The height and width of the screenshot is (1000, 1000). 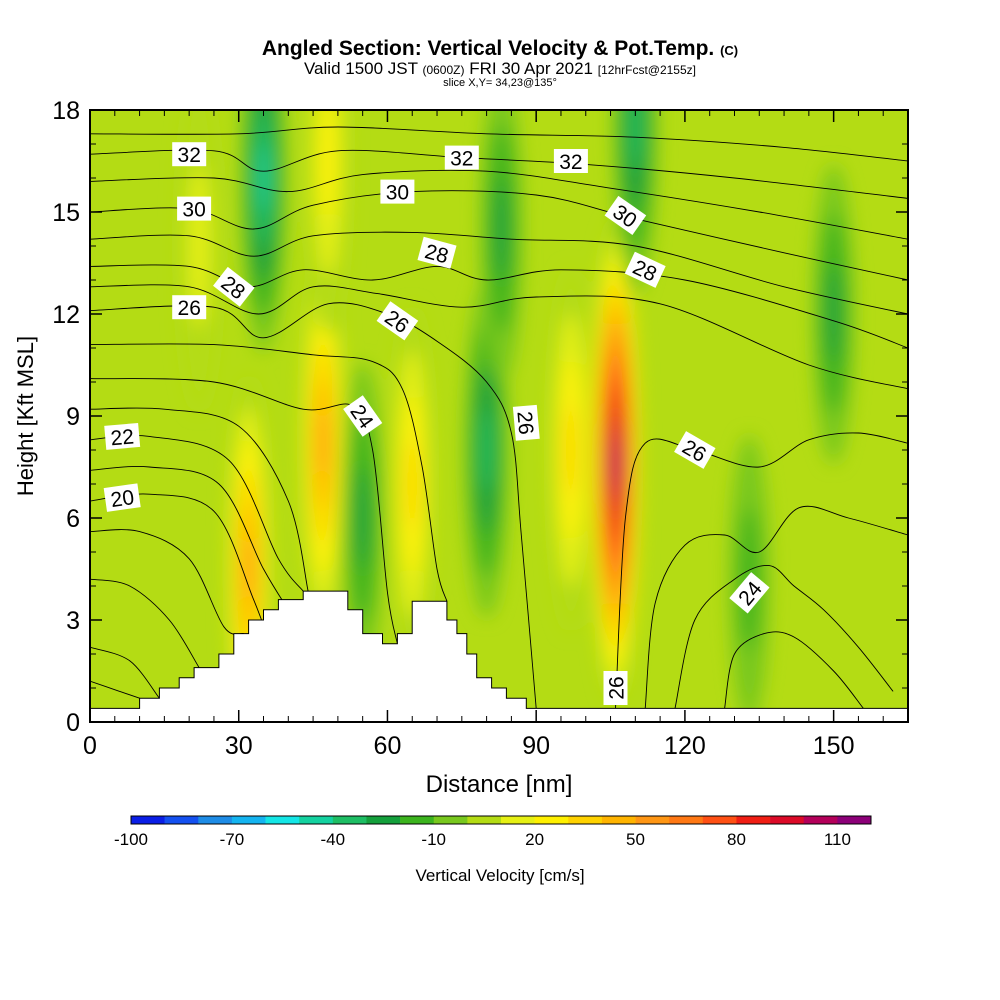 What do you see at coordinates (66, 315) in the screenshot?
I see `y-tick-label: 12` at bounding box center [66, 315].